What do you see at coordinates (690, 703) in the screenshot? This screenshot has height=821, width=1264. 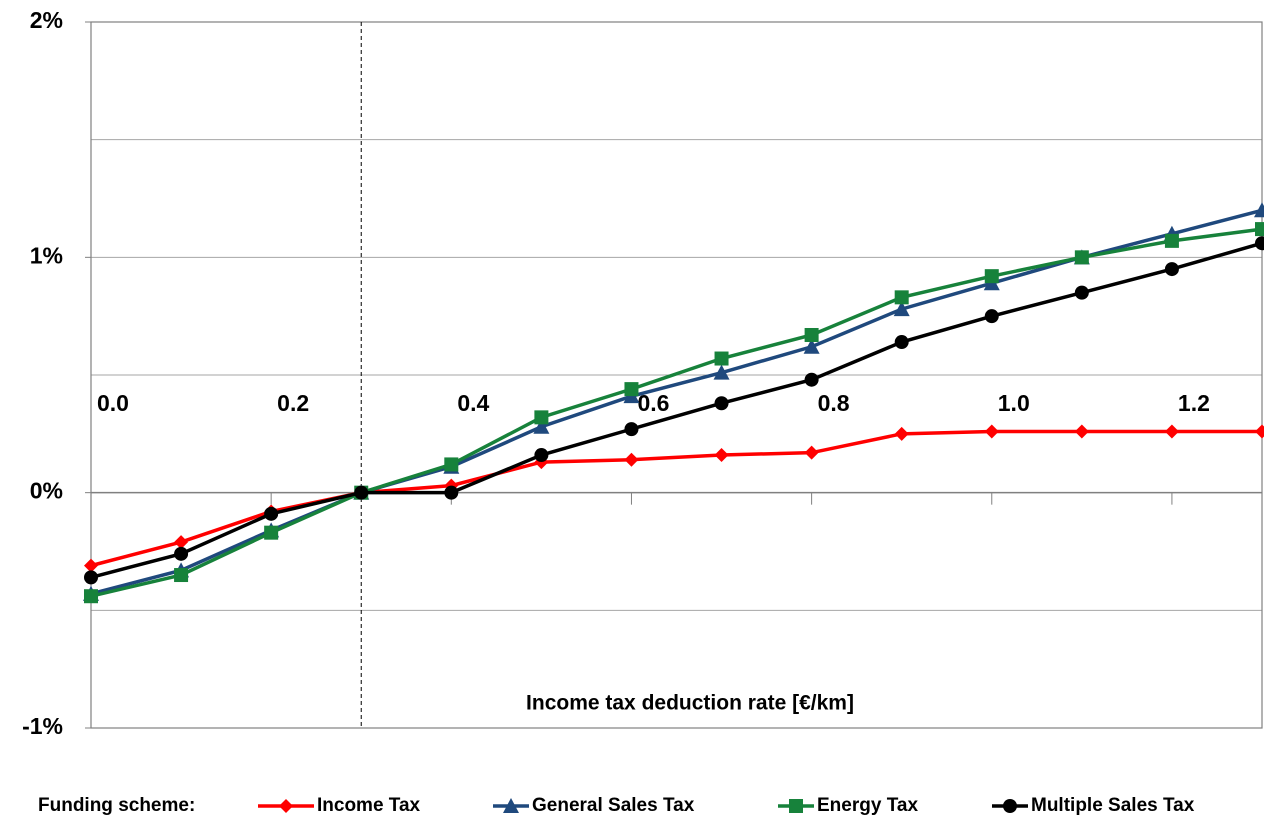 I see `x-axis-title: Income tax deduction rate [€/km]` at bounding box center [690, 703].